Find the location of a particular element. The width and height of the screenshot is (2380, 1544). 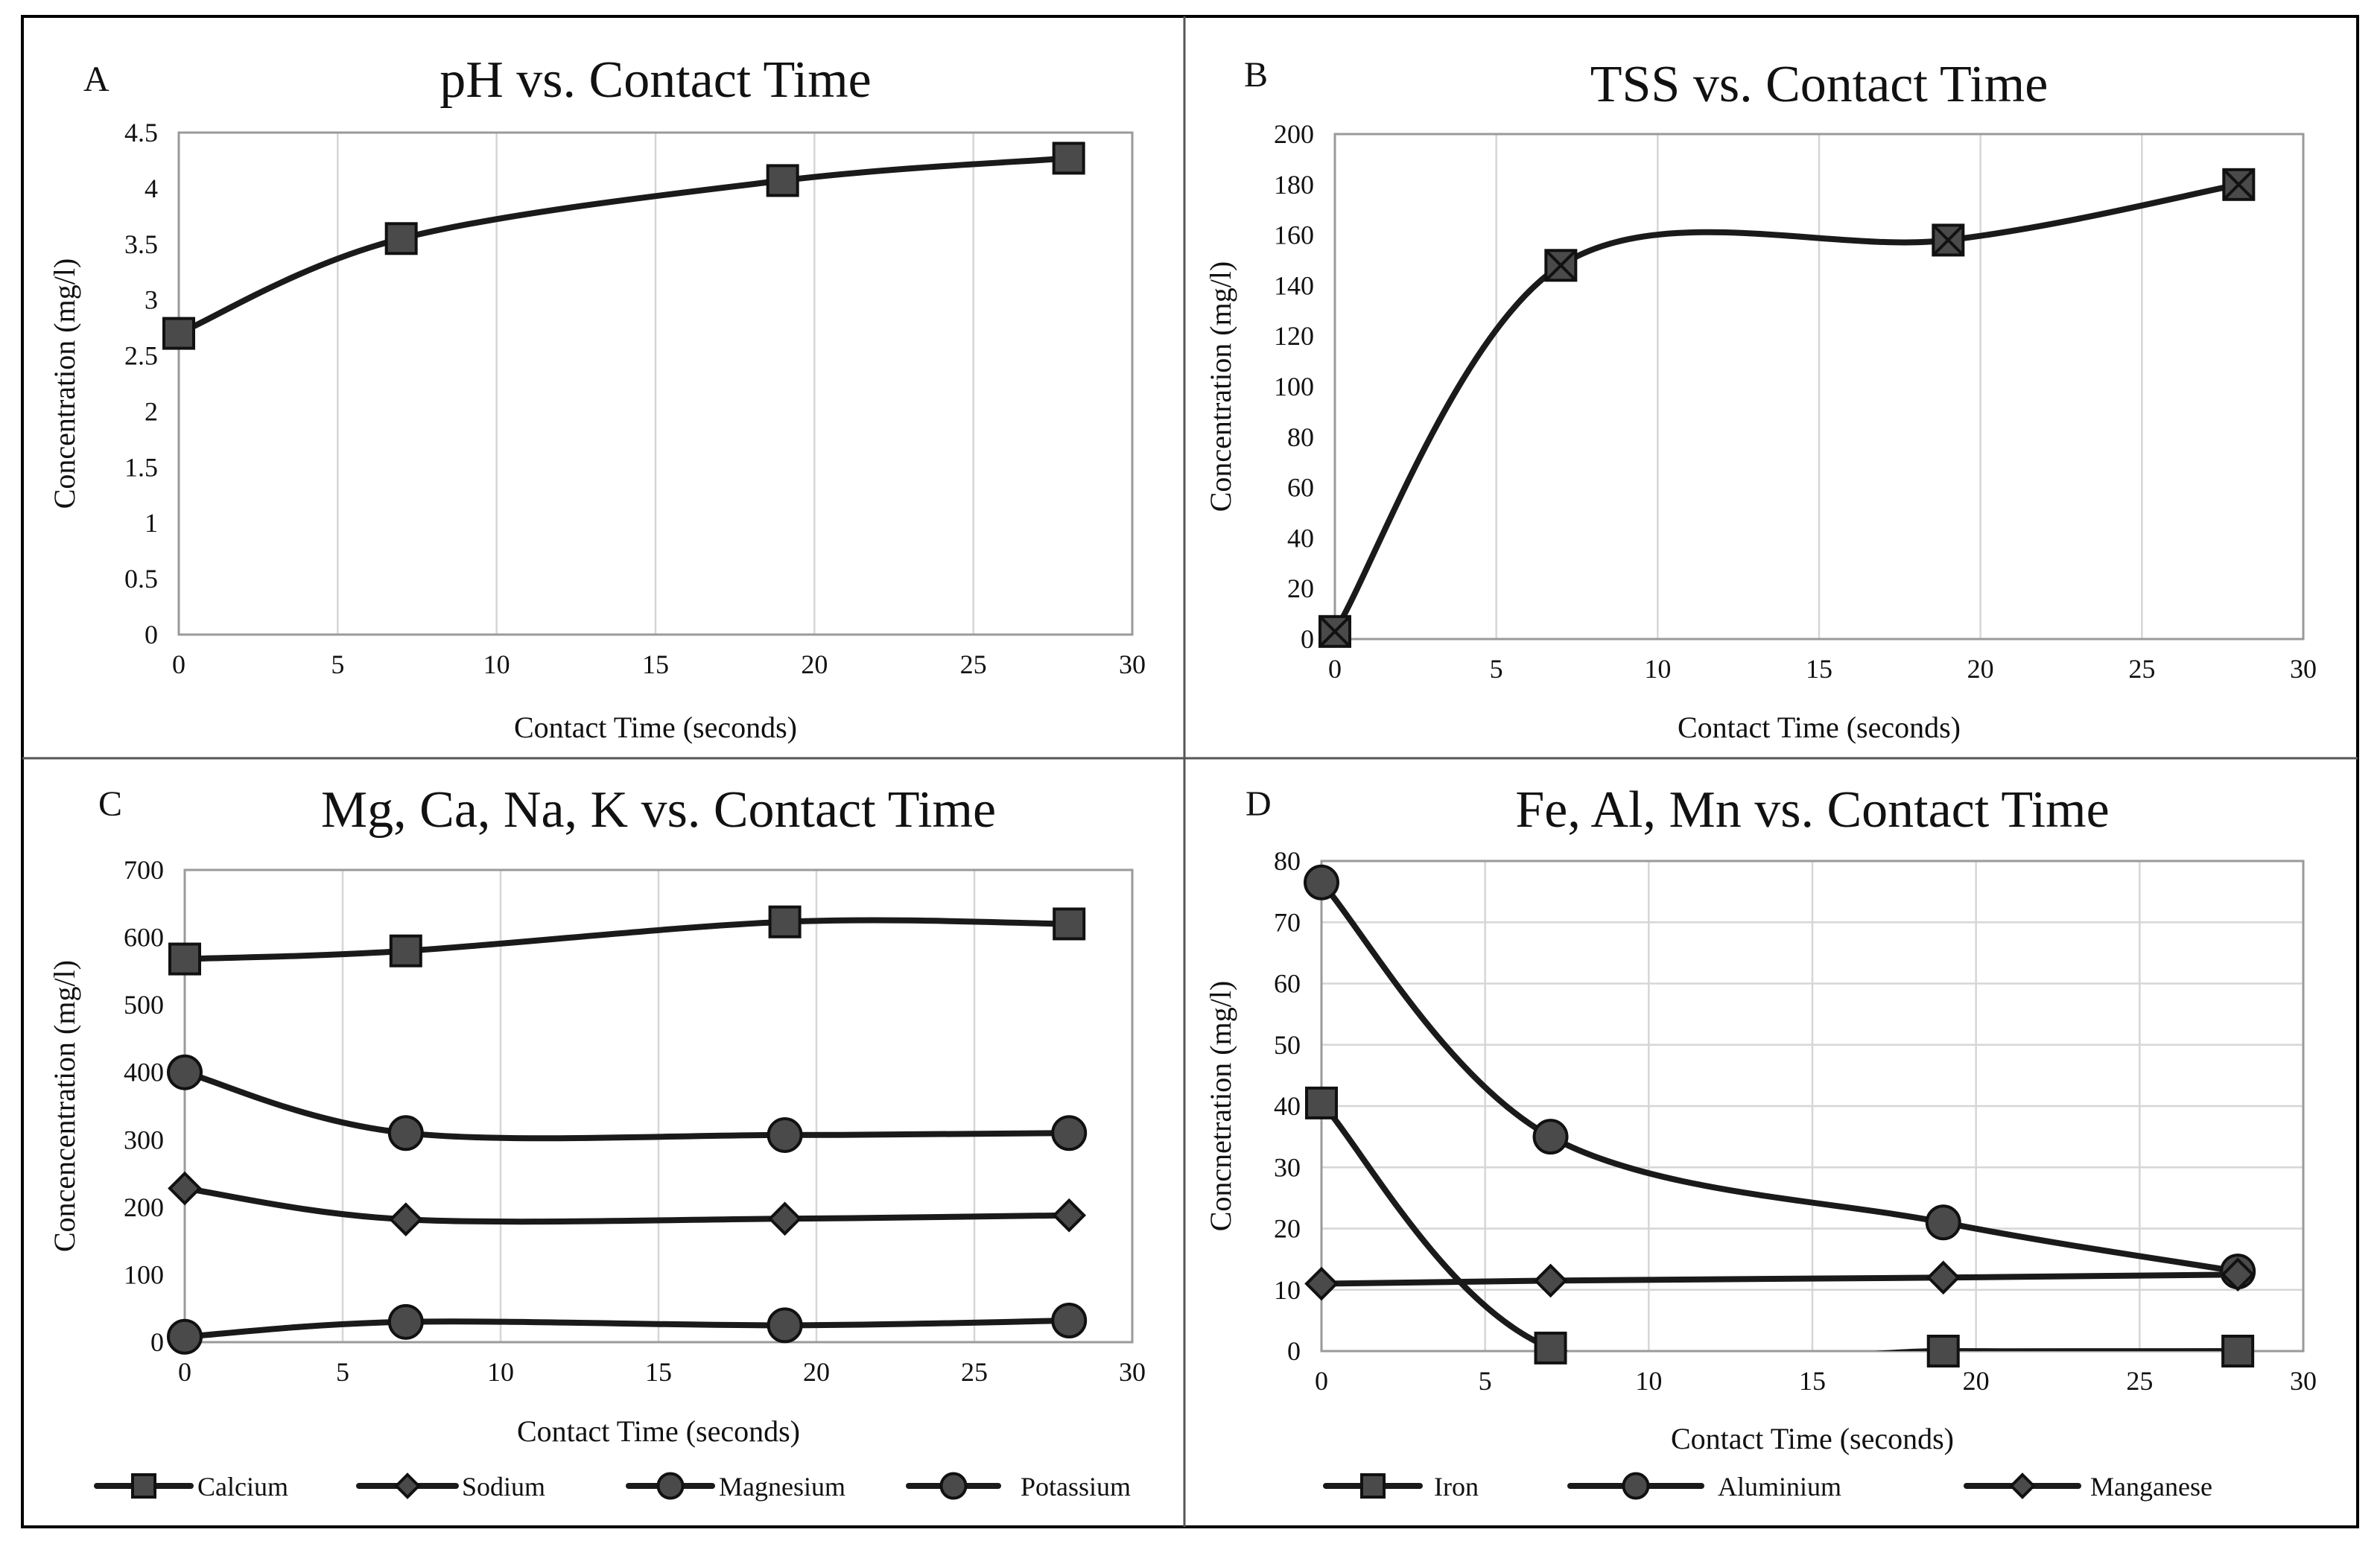

panel-a-xtick-label-25: 25 is located at coordinates (973, 664).